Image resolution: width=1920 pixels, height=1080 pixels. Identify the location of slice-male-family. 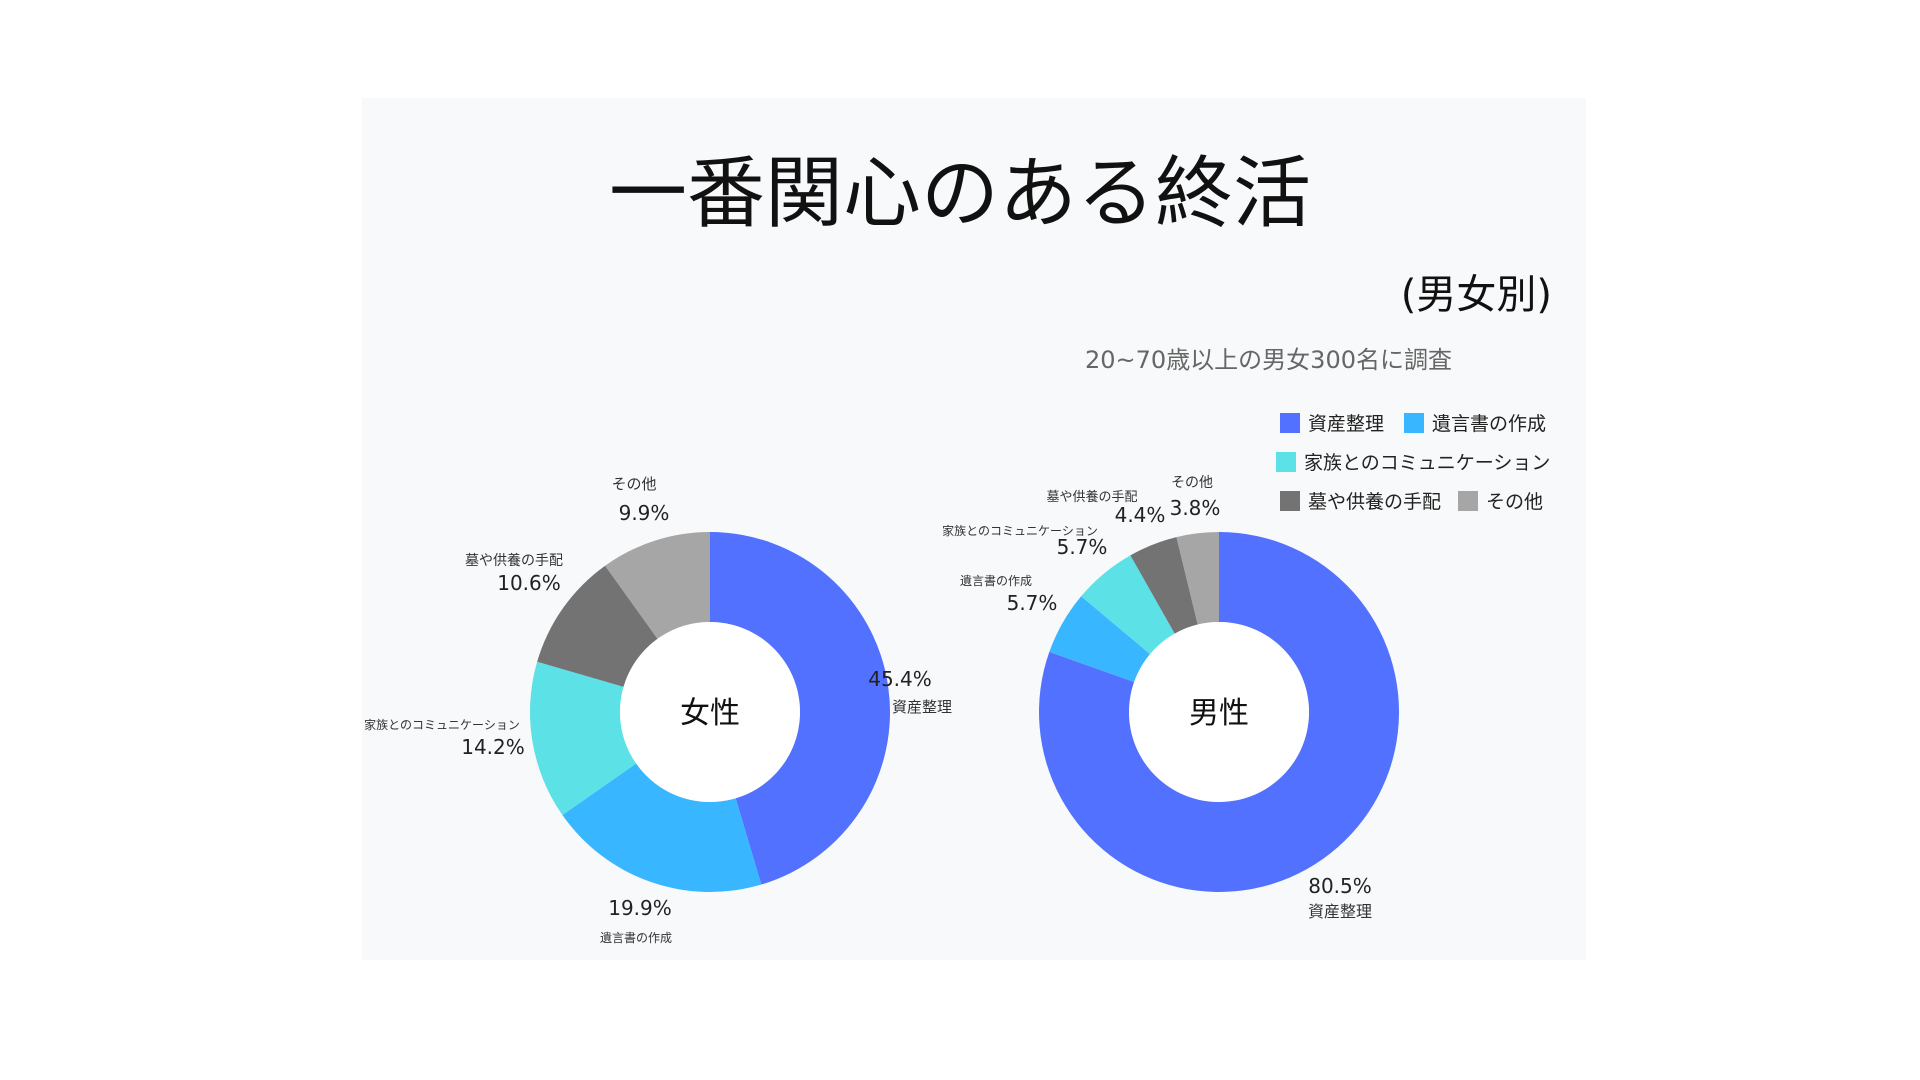
(1128, 605).